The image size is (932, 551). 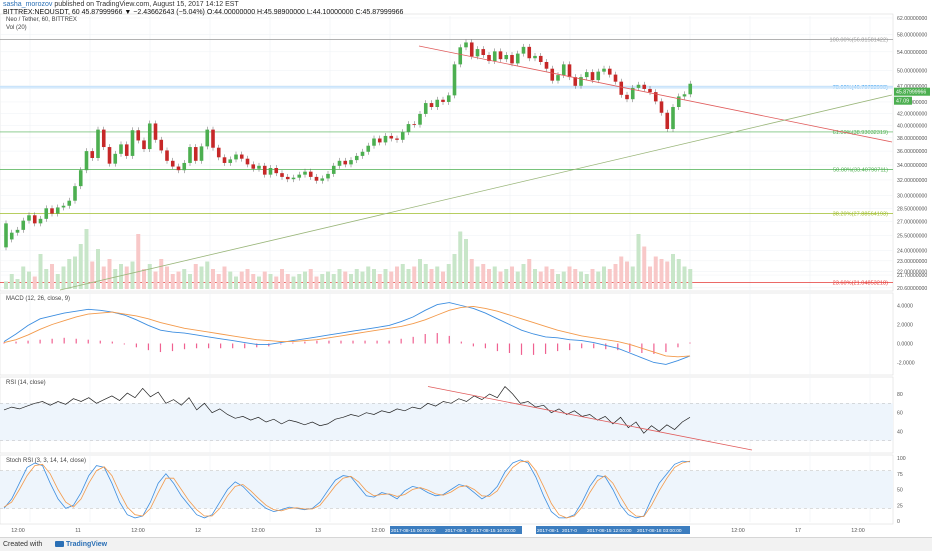 I want to click on trendline-resistance, so click(x=655, y=94).